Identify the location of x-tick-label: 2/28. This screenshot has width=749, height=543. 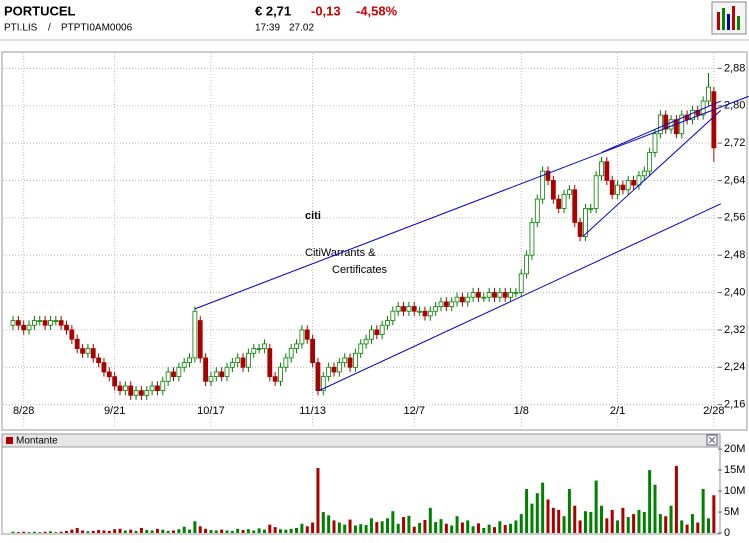
(713, 411).